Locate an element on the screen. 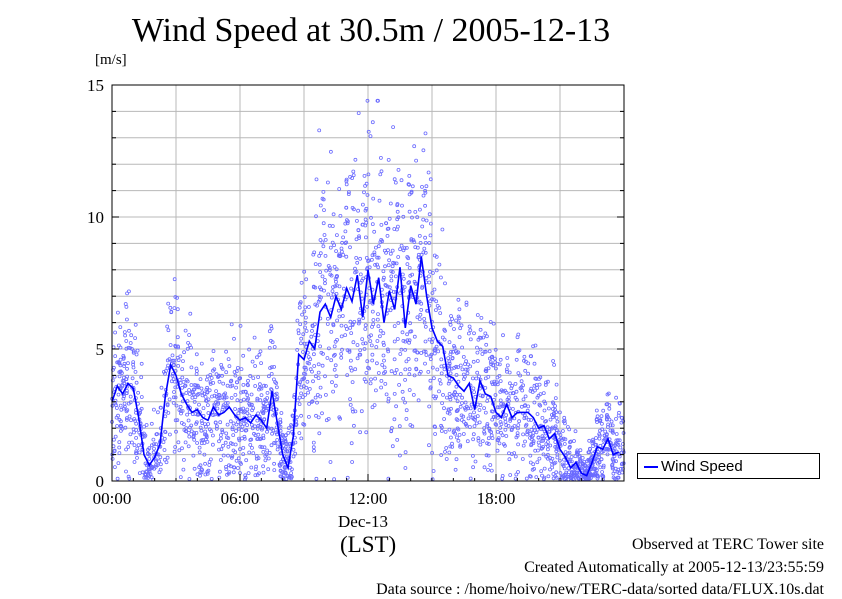 This screenshot has width=842, height=599. legend: Wind Speed is located at coordinates (728, 466).